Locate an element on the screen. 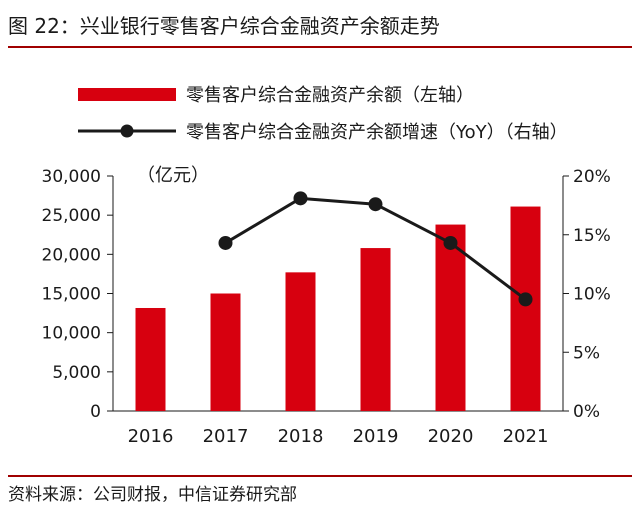  right-tick-label: 0% is located at coordinates (586, 412).